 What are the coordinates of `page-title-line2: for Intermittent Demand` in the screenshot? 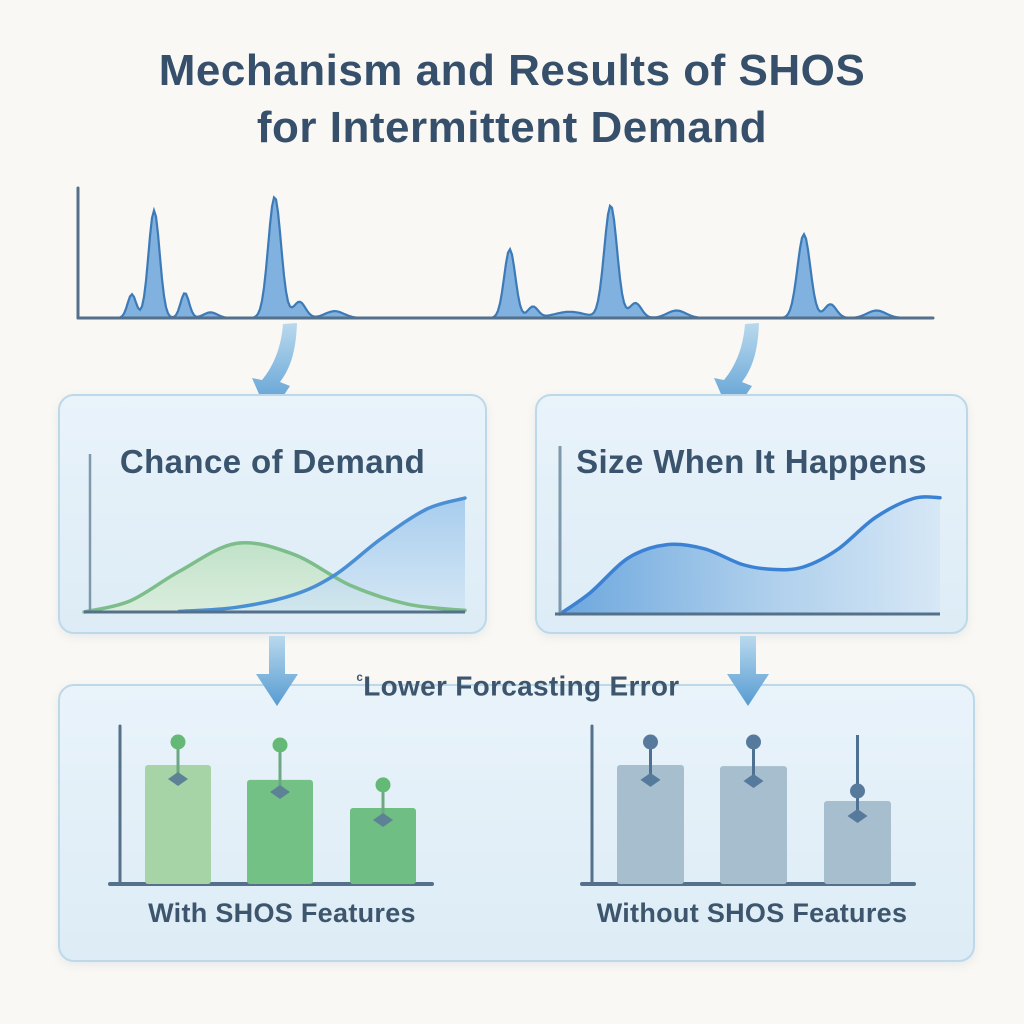 It's located at (512, 127).